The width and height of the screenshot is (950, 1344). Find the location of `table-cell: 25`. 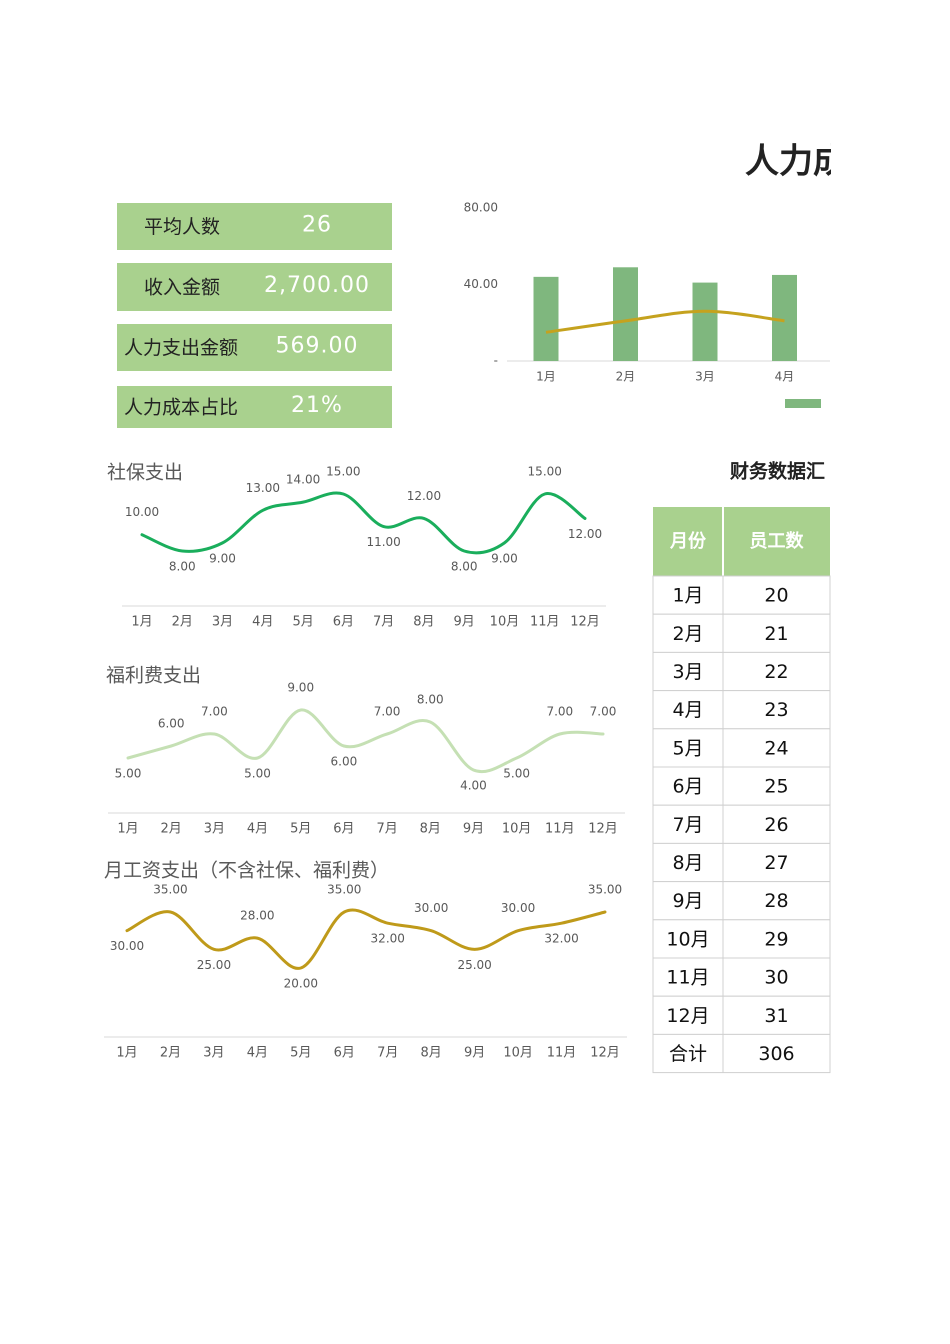

table-cell: 25 is located at coordinates (776, 787).